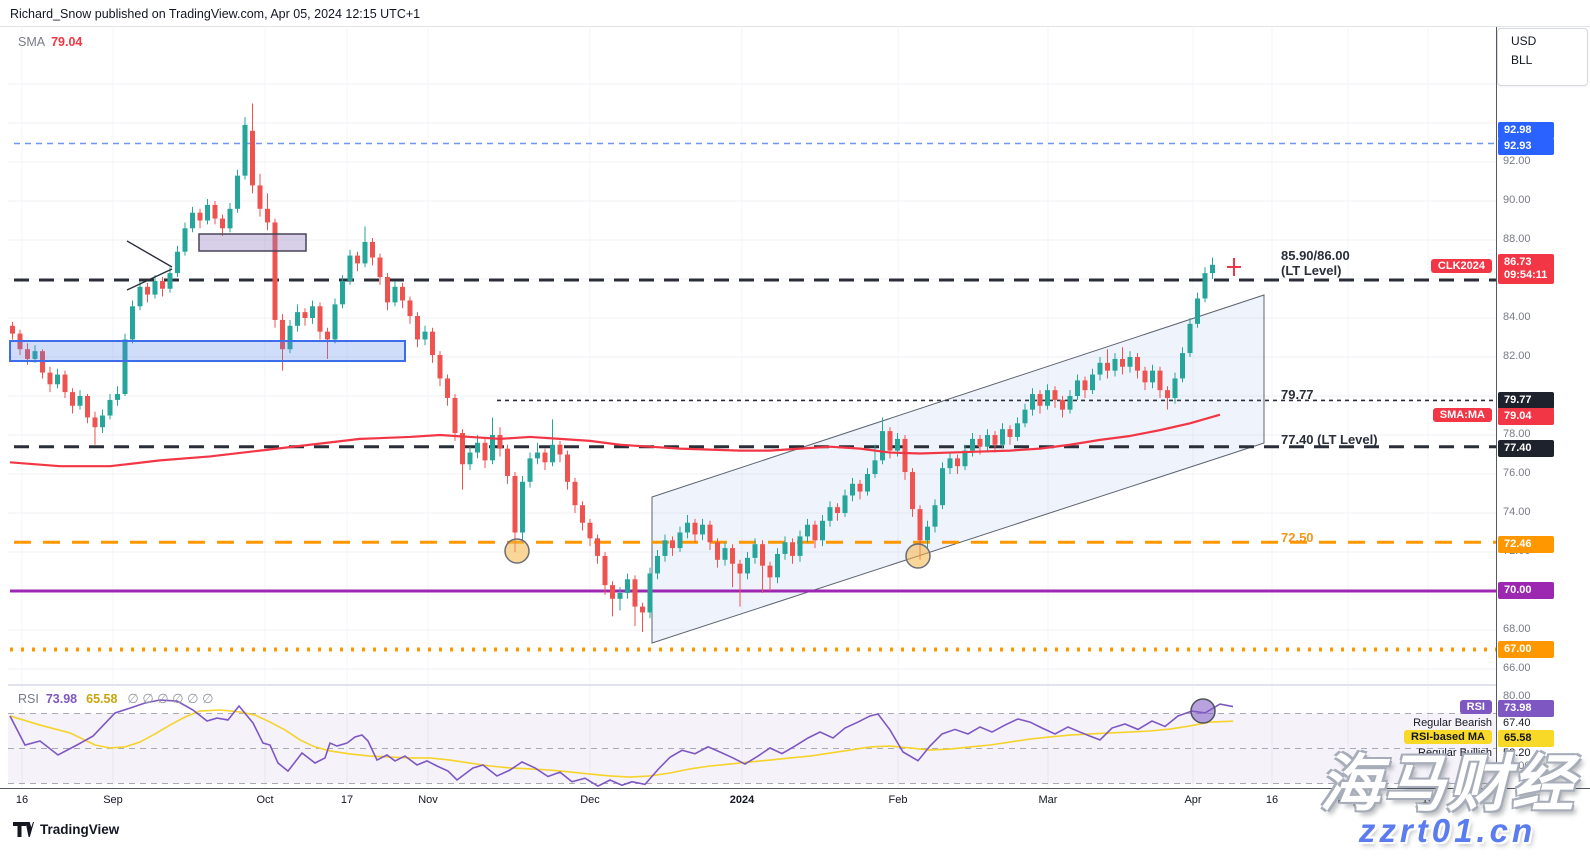  Describe the element at coordinates (1517, 696) in the screenshot. I see `rsi-tick-80.00: 80.00` at that location.